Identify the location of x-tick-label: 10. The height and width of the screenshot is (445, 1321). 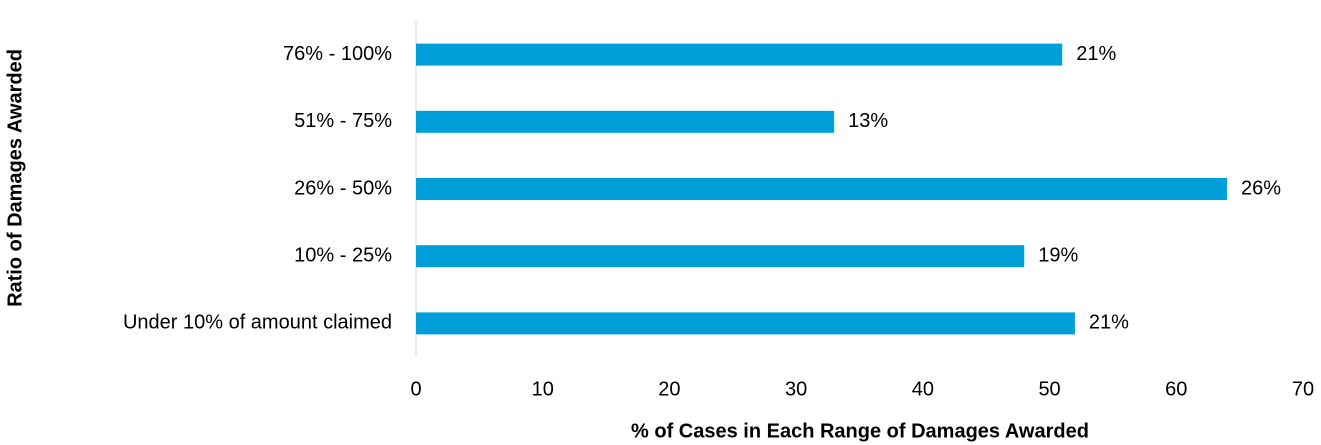
(543, 389).